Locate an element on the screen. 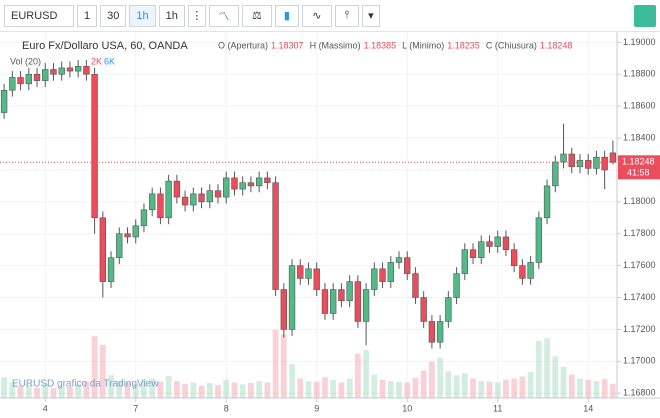 The height and width of the screenshot is (418, 660). compare-button: ⚖ is located at coordinates (256, 15).